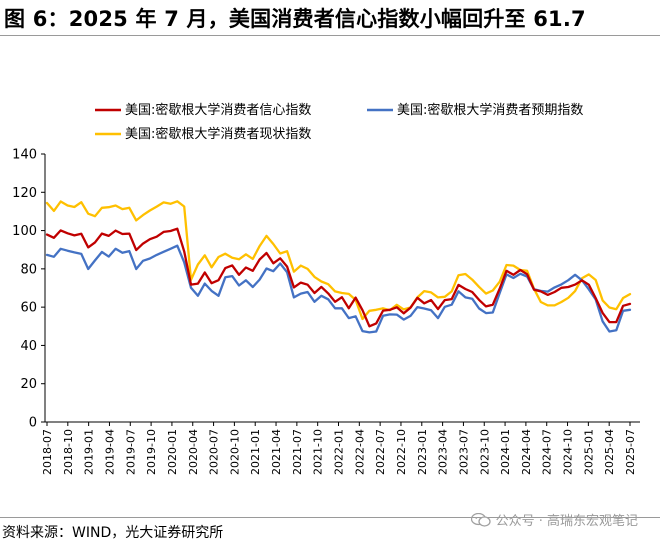 The image size is (660, 546). I want to click on x-tick-label: 2024-01, so click(505, 452).